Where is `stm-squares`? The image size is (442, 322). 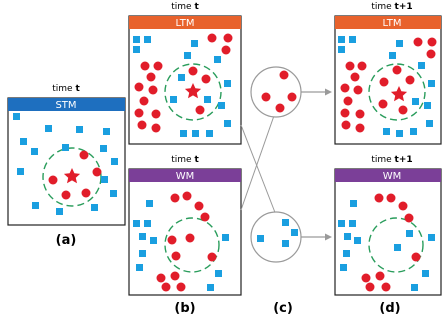
stm-squares is located at coordinates (65, 164).